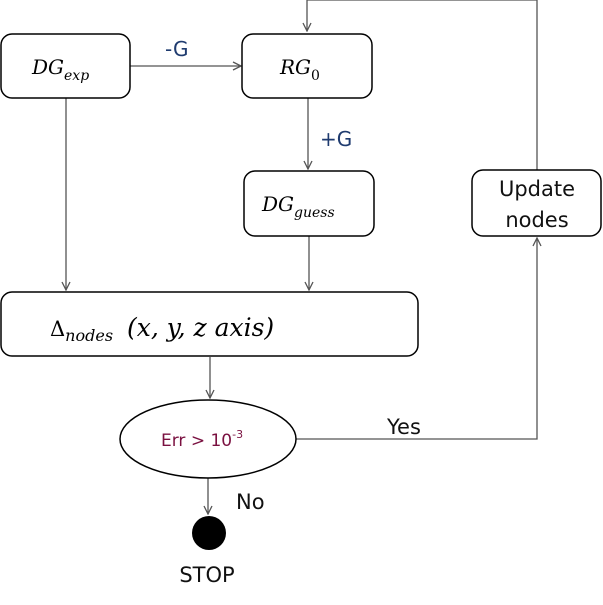  What do you see at coordinates (536, 203) in the screenshot?
I see `node-update-nodes: Update nodes` at bounding box center [536, 203].